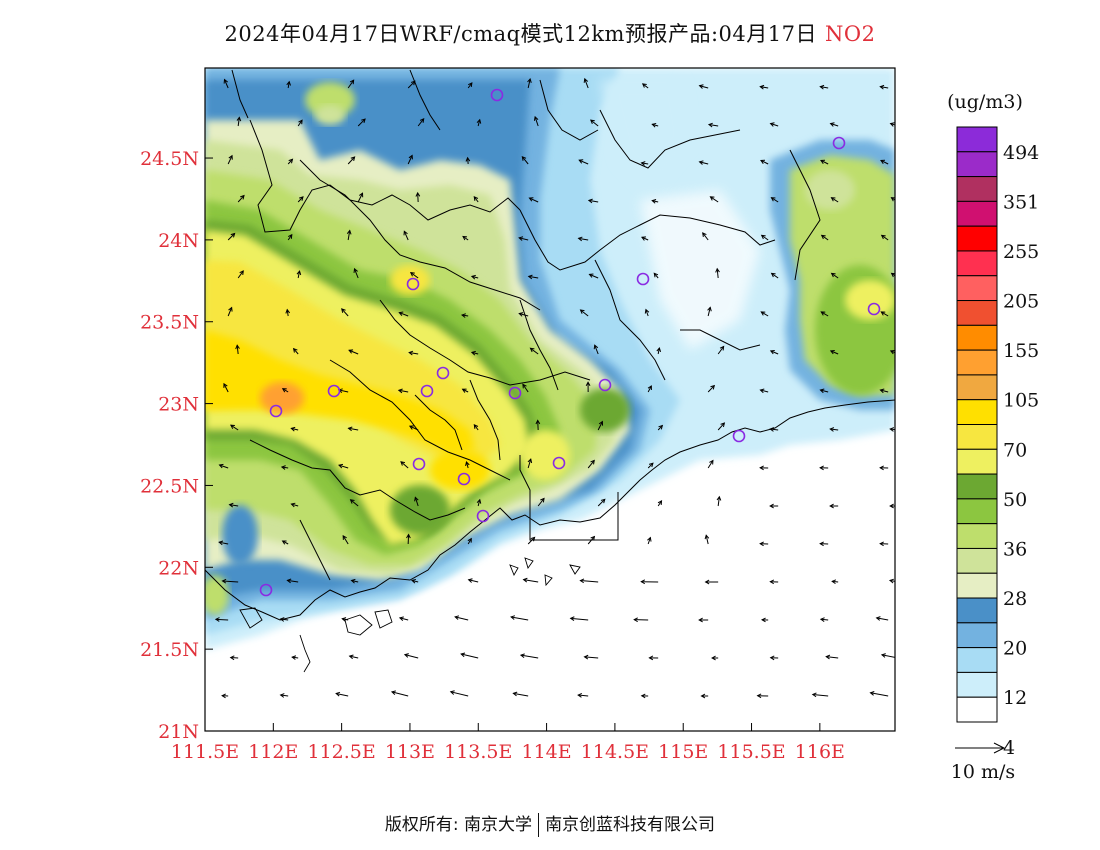  Describe the element at coordinates (683, 752) in the screenshot. I see `lon-label: 115E` at that location.